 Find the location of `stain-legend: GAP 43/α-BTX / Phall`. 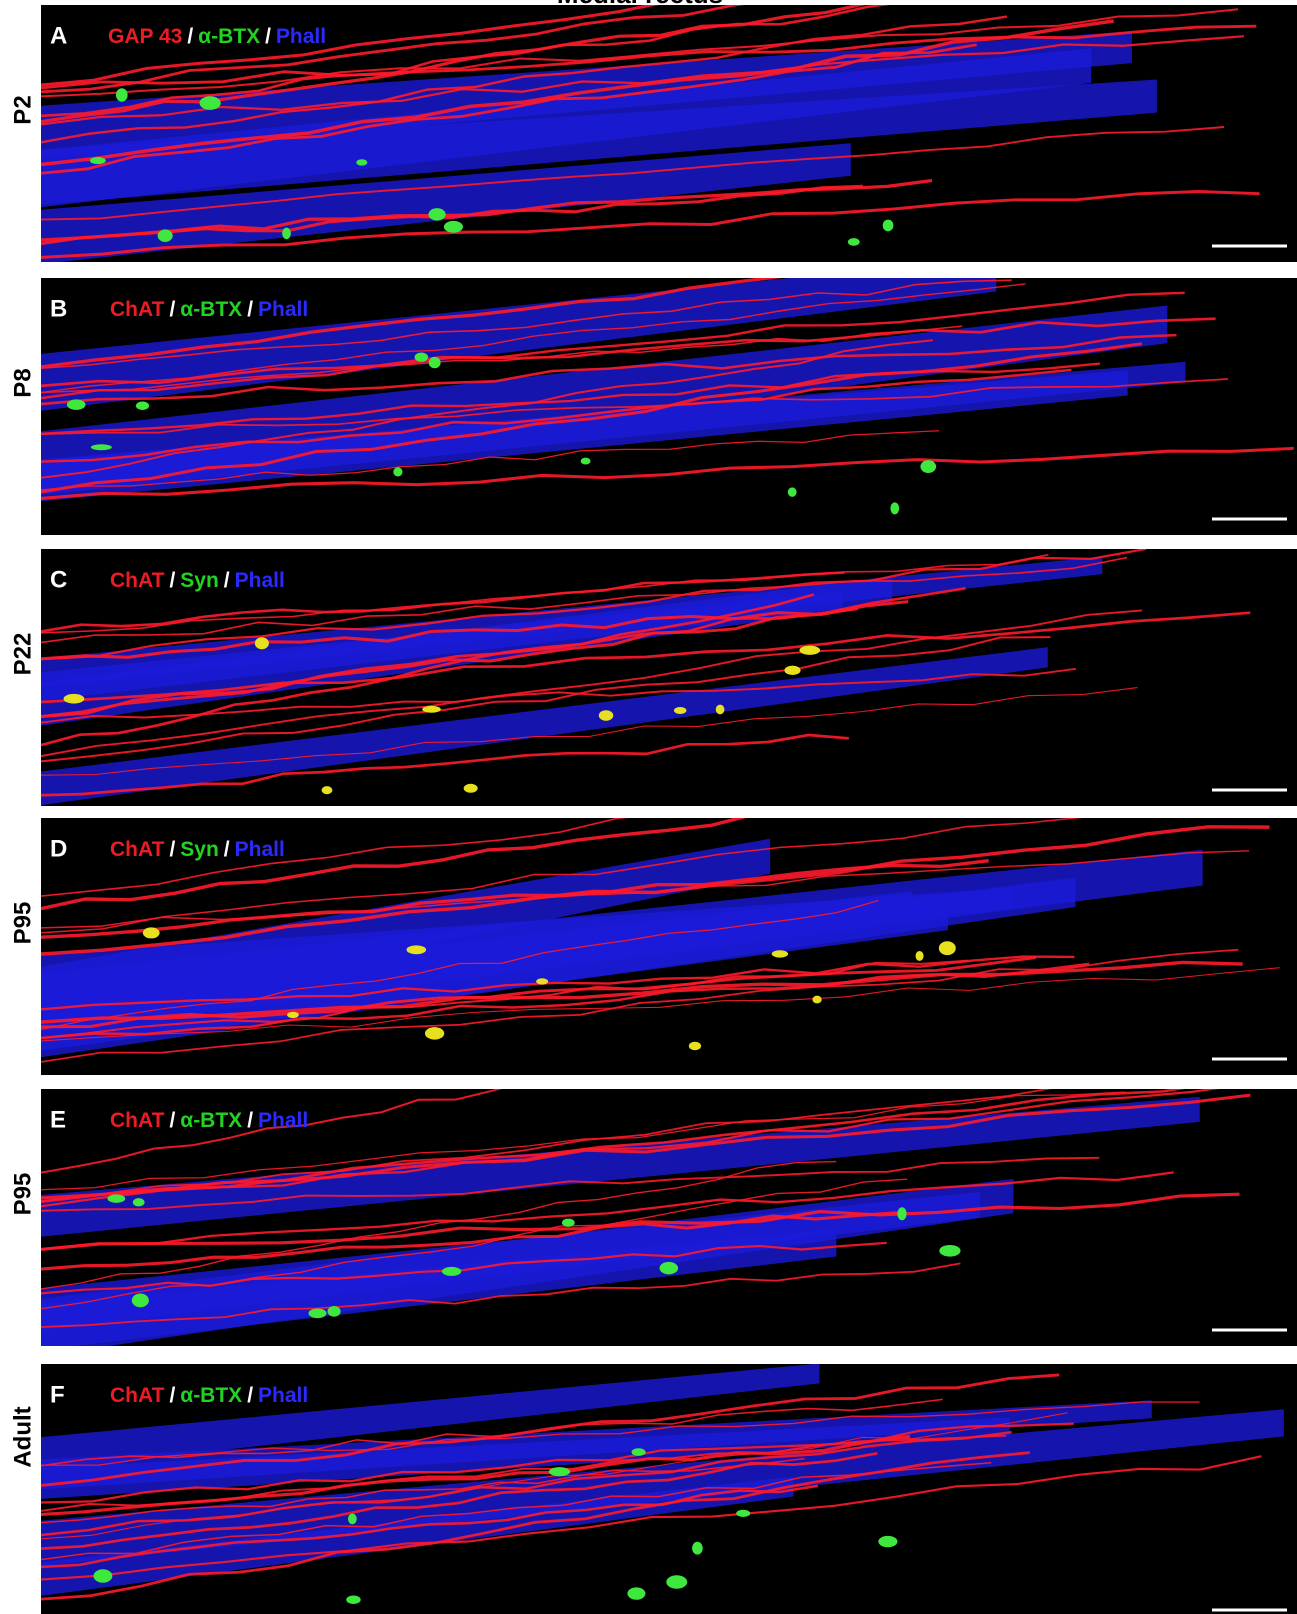

stain-legend: GAP 43/α-BTX / Phall is located at coordinates (217, 36).